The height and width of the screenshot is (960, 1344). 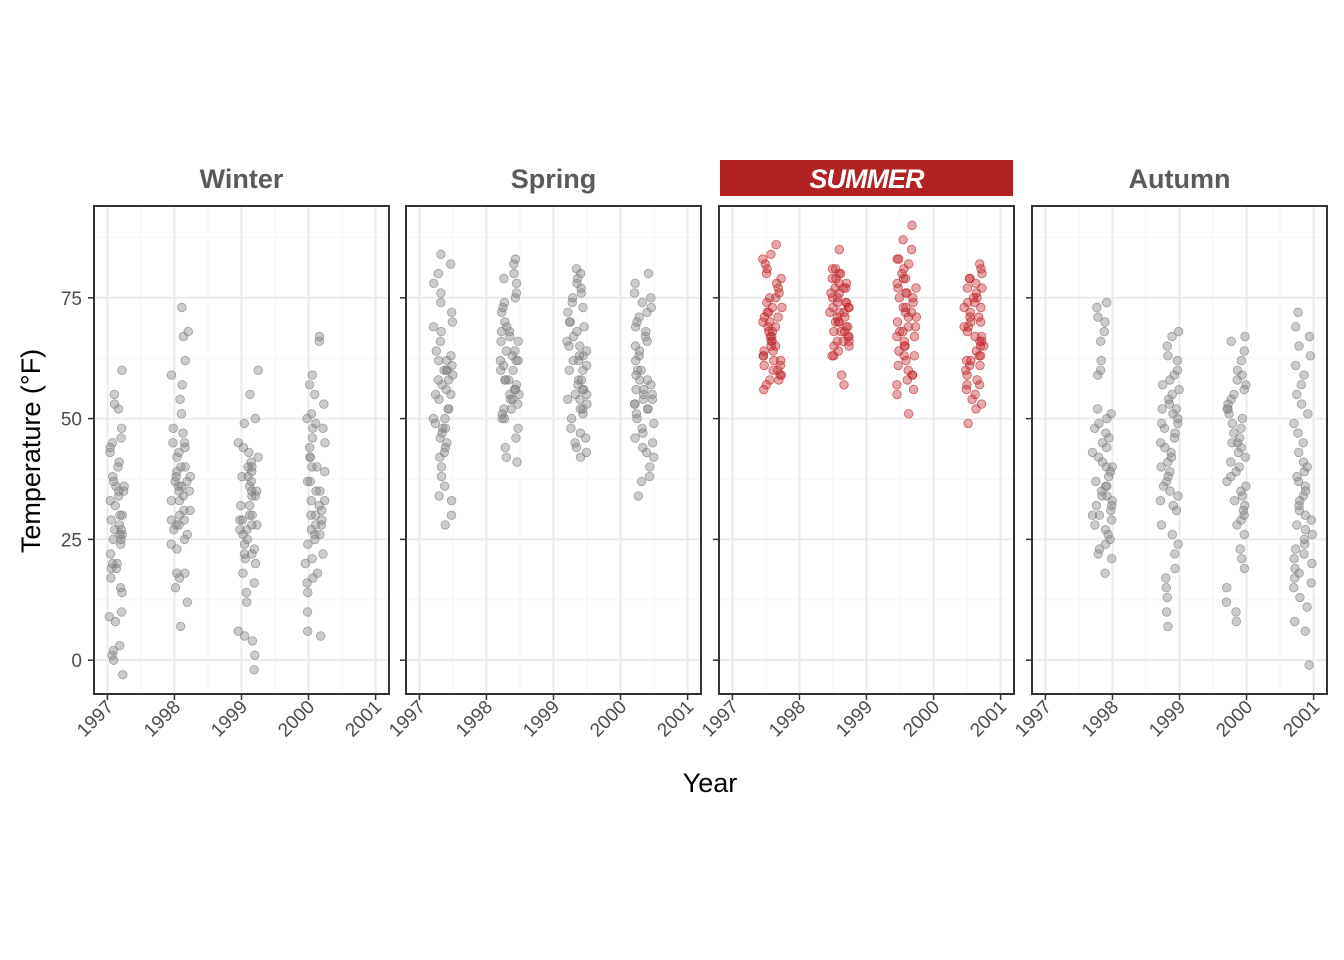 I want to click on panel-autumn: Autumn 1997 1998 1999 2000 2001, so click(x=1169, y=452).